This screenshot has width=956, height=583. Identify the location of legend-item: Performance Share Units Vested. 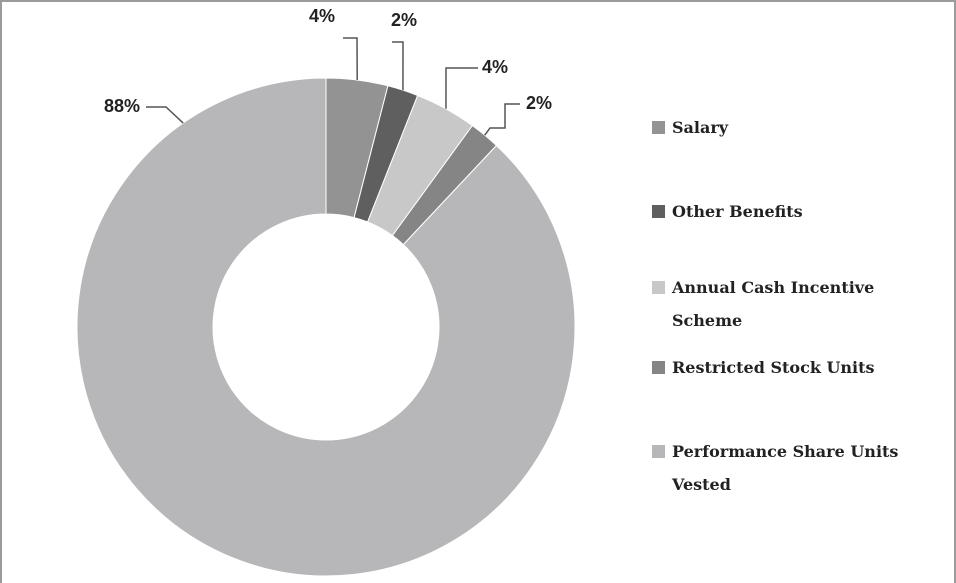
(787, 468).